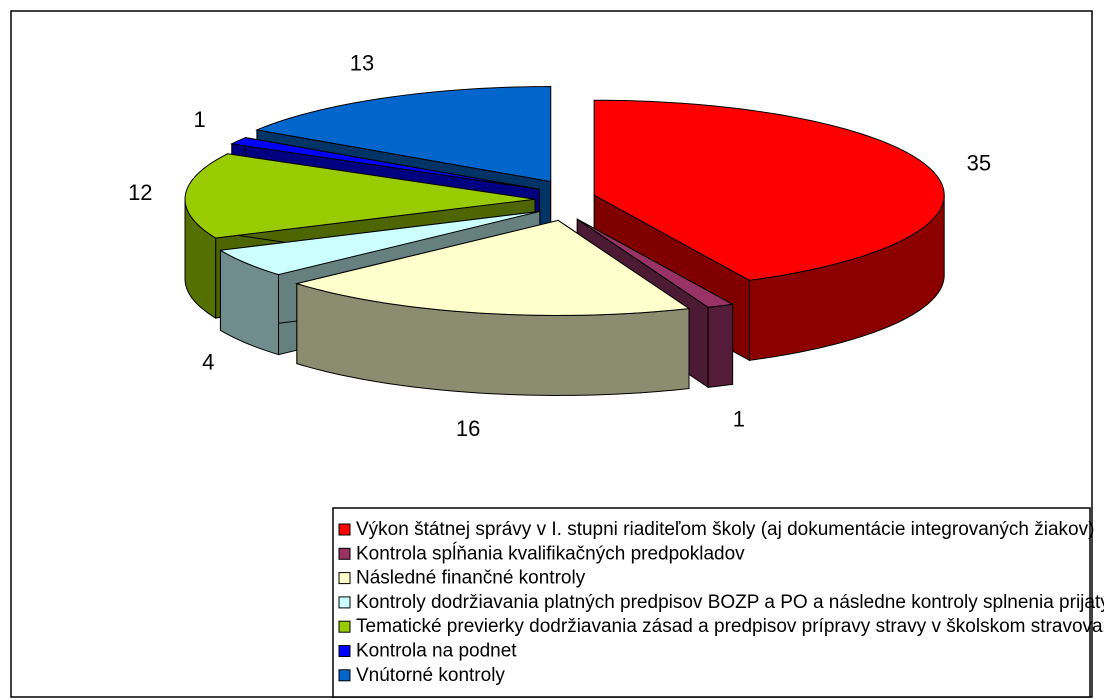  What do you see at coordinates (208, 362) in the screenshot?
I see `data-label: 4` at bounding box center [208, 362].